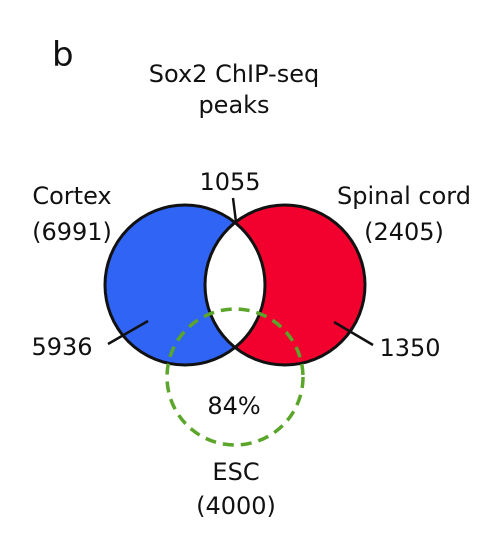 This screenshot has width=502, height=548. What do you see at coordinates (404, 232) in the screenshot?
I see `spinal-cord-total-label: (2405)` at bounding box center [404, 232].